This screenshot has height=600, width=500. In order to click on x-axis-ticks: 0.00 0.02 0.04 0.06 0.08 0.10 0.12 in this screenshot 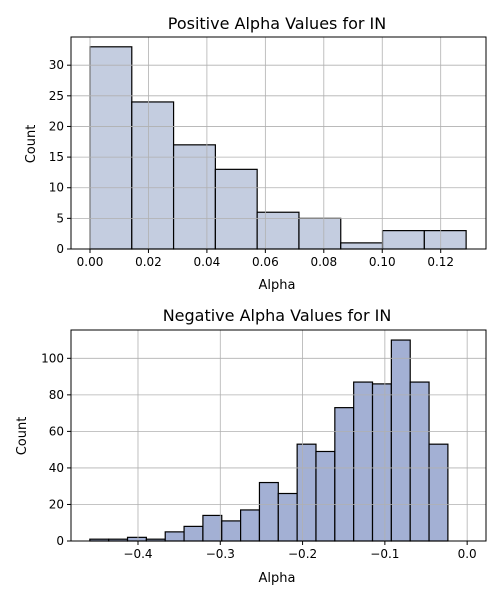, I will do `click(265, 259)`.